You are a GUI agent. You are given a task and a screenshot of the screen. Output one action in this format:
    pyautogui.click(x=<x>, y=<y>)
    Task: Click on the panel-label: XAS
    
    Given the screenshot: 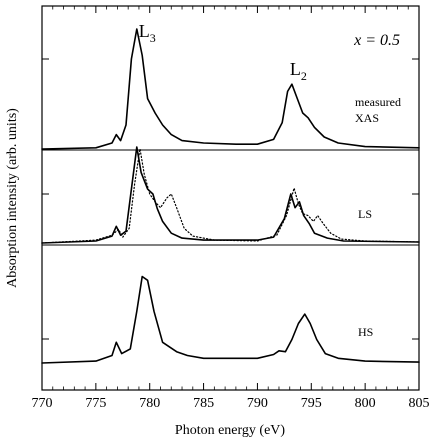 What is the action you would take?
    pyautogui.click(x=367, y=118)
    